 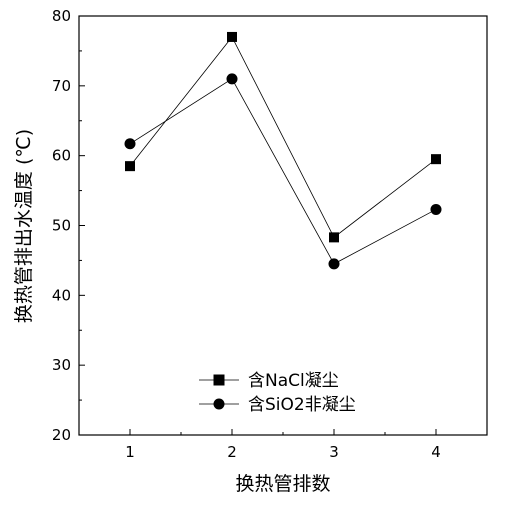 What do you see at coordinates (61, 365) in the screenshot?
I see `y-tick-label: 30` at bounding box center [61, 365].